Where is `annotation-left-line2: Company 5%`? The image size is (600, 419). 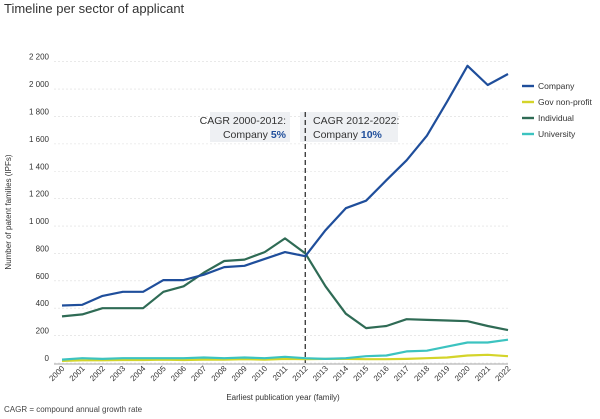 annotation-left-line2: Company 5% is located at coordinates (255, 135).